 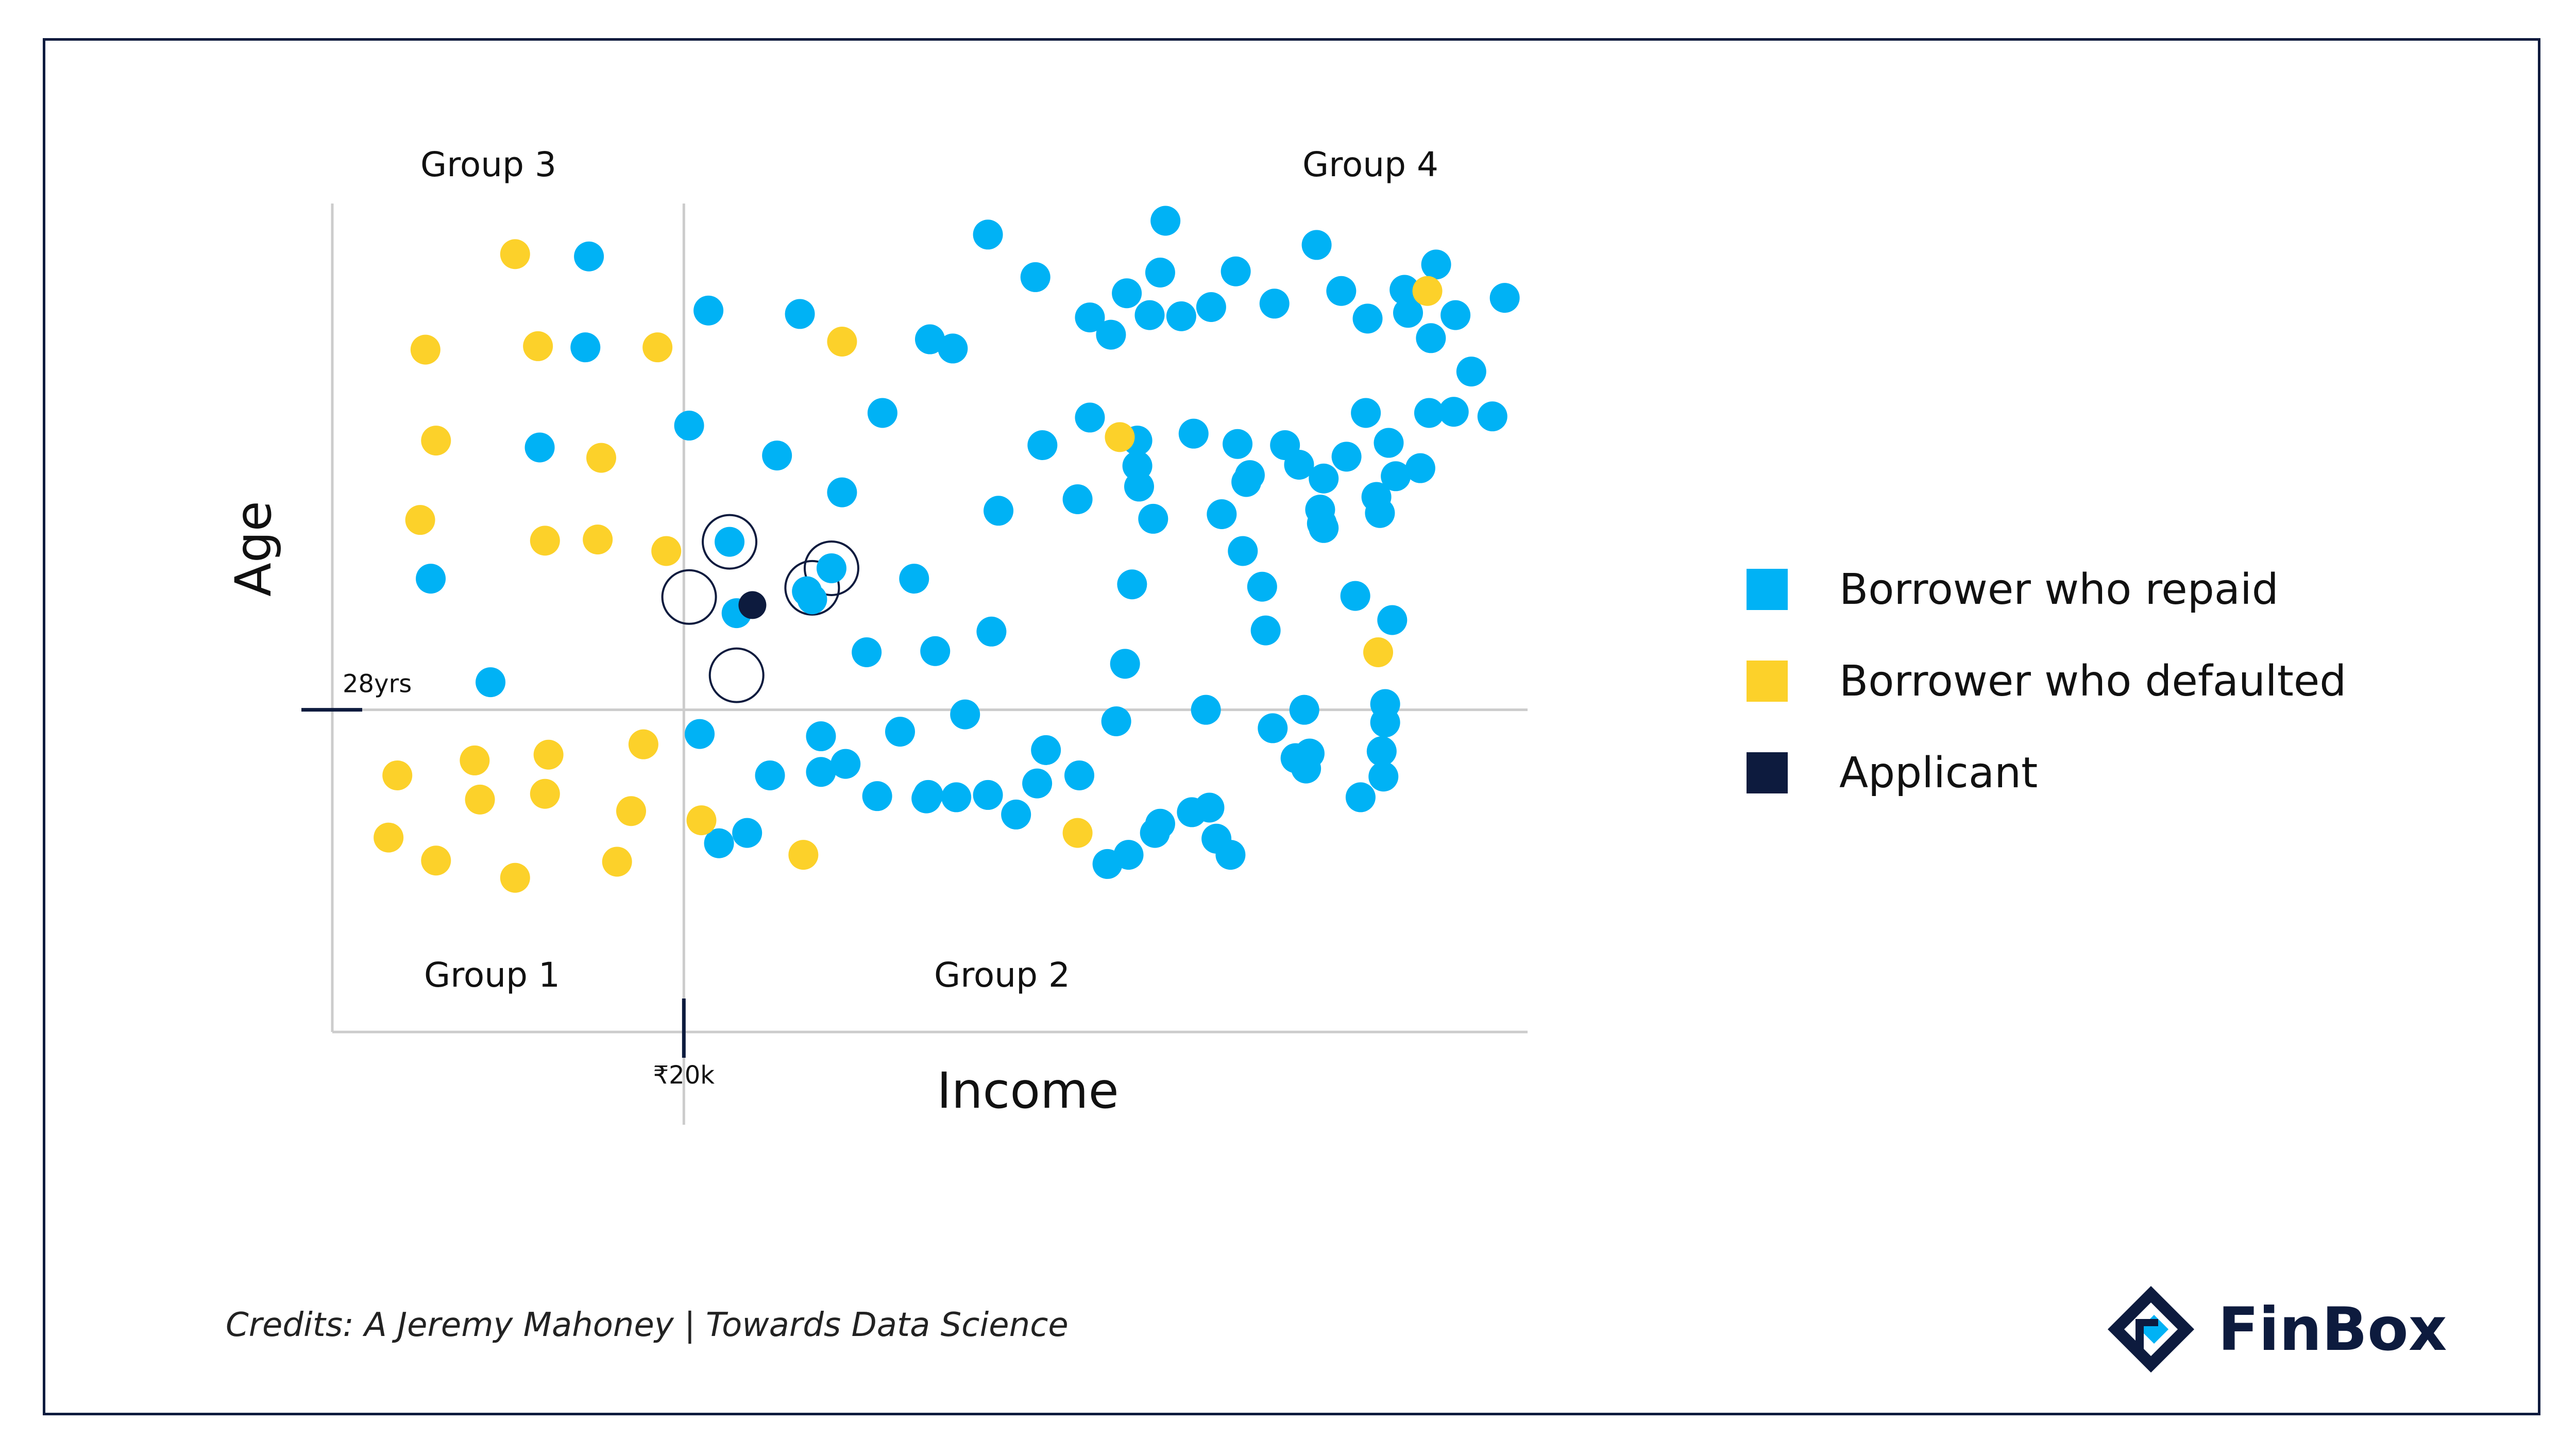 I want to click on legend-label-applicant: Applicant, so click(x=1938, y=773).